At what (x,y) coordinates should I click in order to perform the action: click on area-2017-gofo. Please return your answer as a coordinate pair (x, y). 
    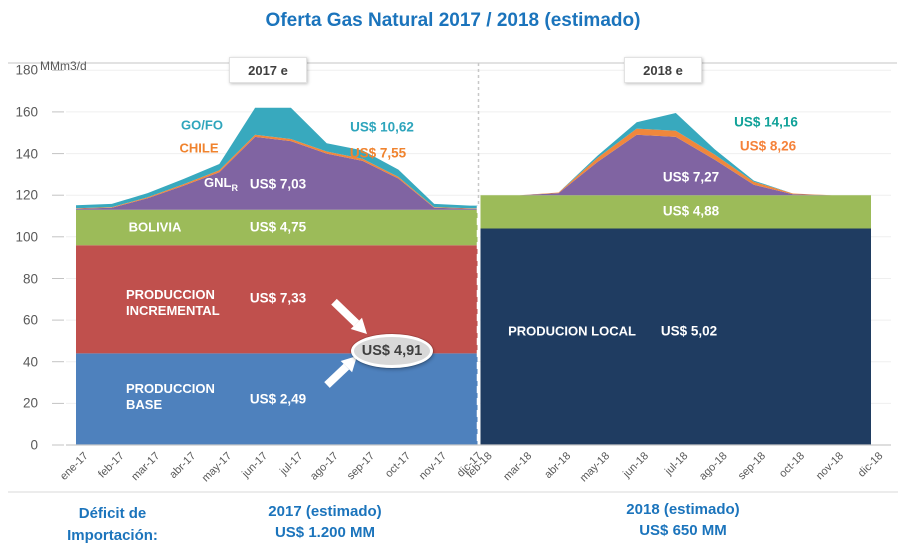
    Looking at the image, I should click on (277, 158).